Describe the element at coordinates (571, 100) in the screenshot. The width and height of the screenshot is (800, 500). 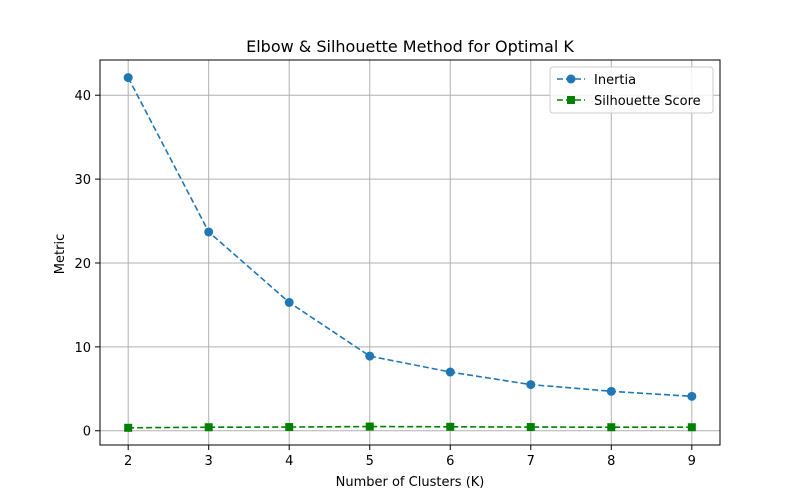
I see `legend-marker-silhouette-score` at that location.